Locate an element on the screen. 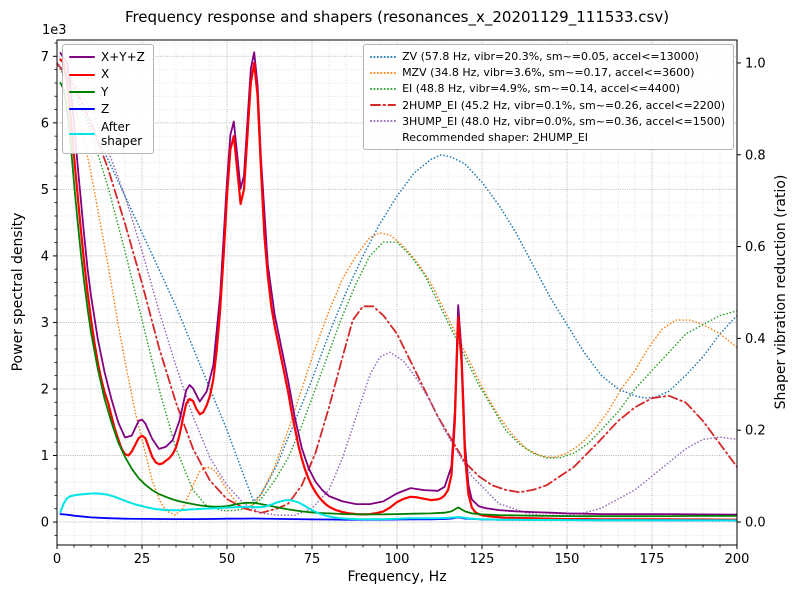  legend-item: After shaper is located at coordinates (107, 134).